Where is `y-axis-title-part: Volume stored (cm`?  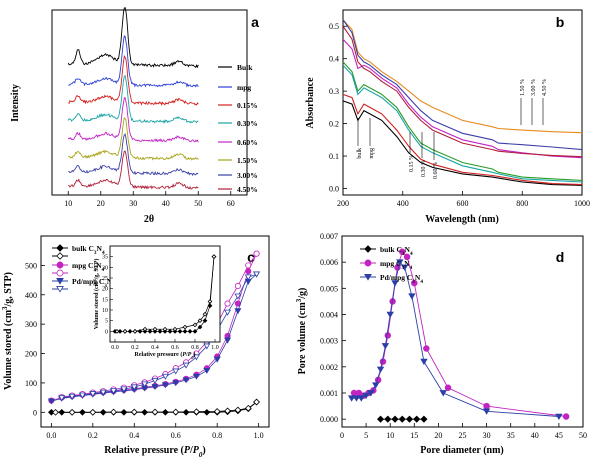 y-axis-title-part: Volume stored (cm is located at coordinates (8, 349).